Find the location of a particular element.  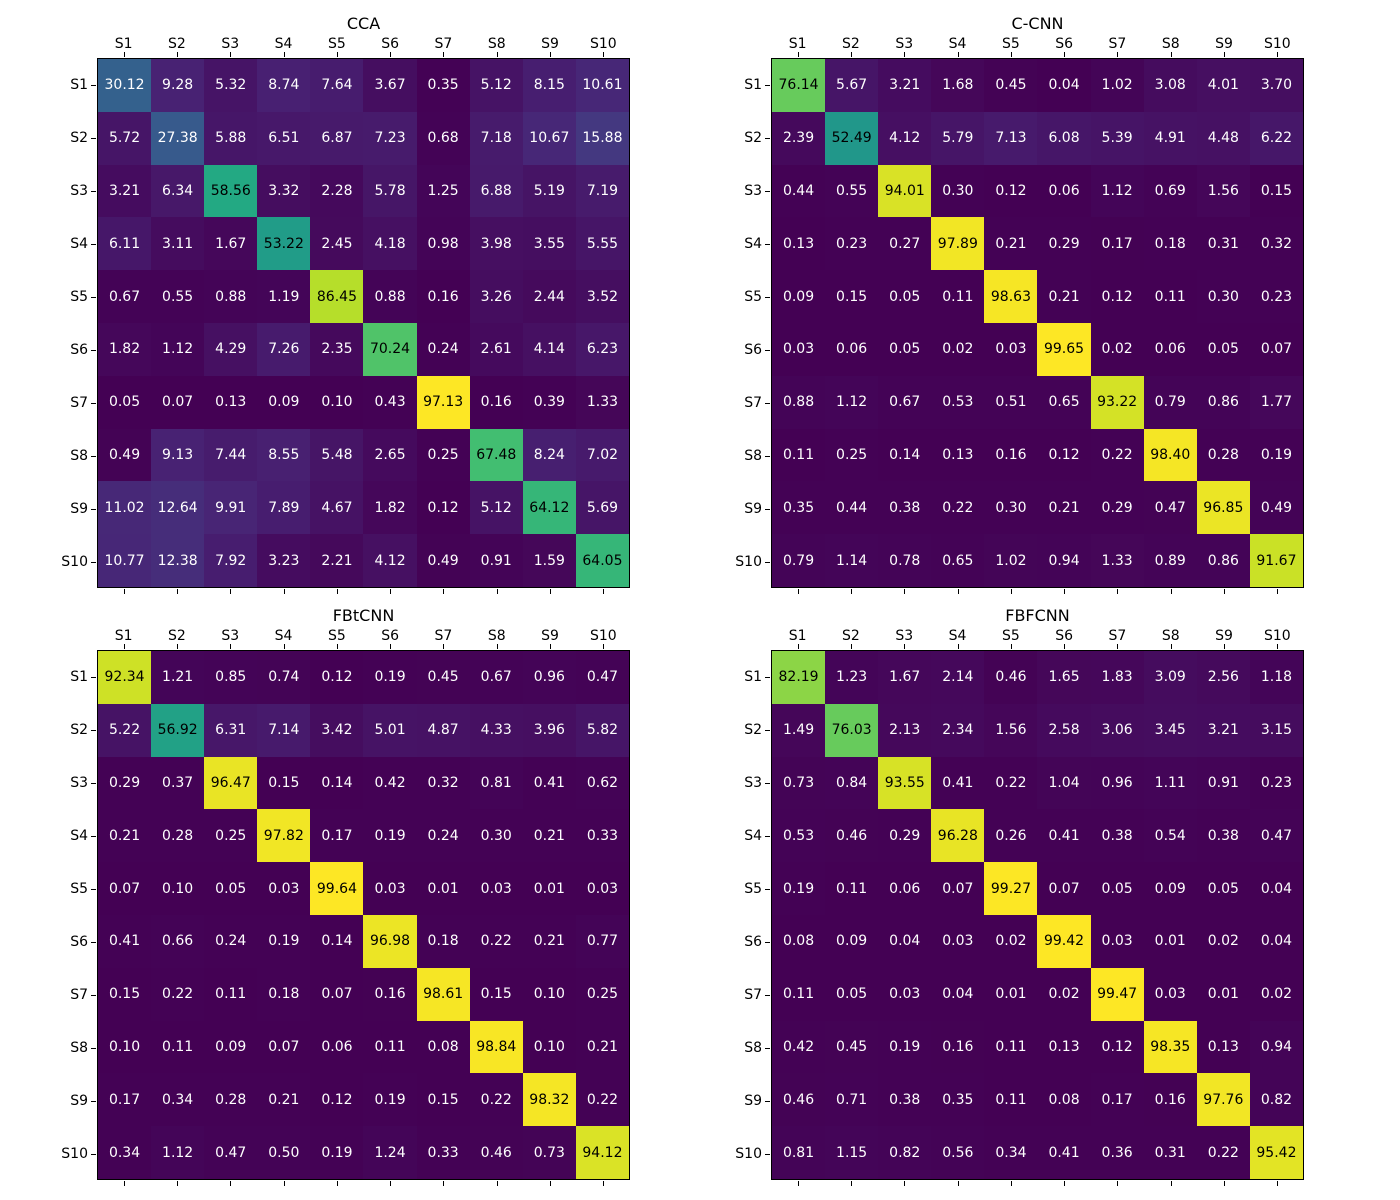

heatmap-cell: 0.24 is located at coordinates (443, 836).